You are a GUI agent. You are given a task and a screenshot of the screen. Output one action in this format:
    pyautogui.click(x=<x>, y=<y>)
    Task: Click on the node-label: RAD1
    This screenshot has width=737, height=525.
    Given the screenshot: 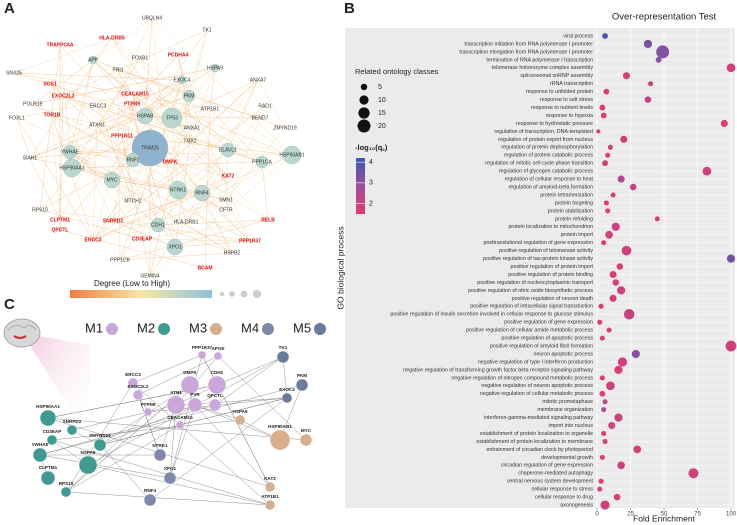 What is the action you would take?
    pyautogui.click(x=265, y=106)
    